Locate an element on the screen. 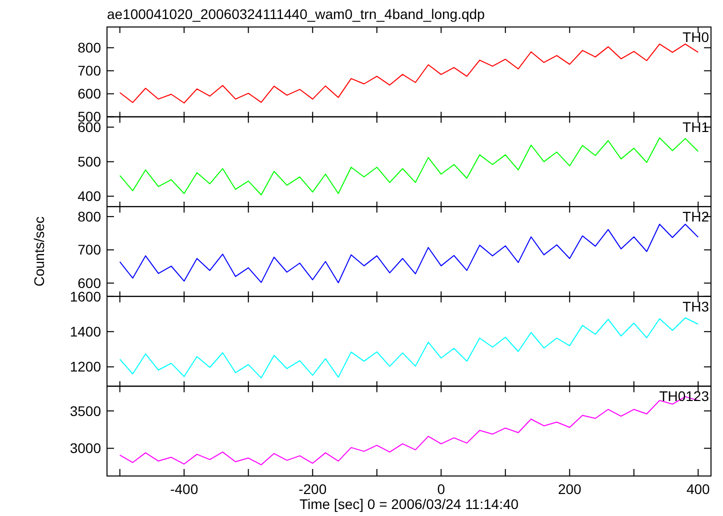  y-tick-label: 1200 is located at coordinates (86, 366).